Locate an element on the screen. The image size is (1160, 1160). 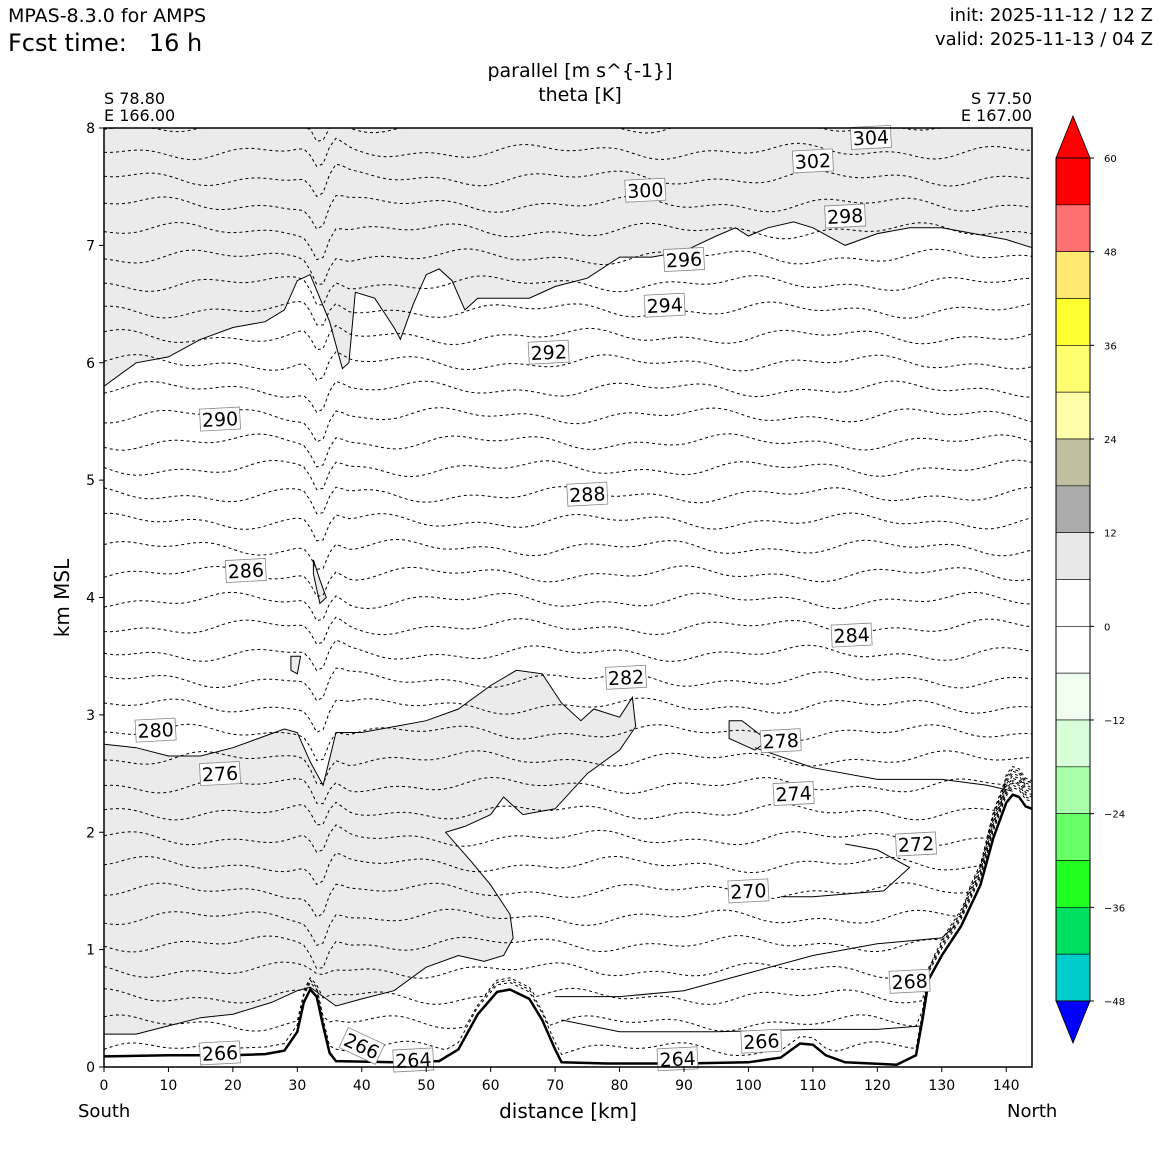
x-tick-label: 60 is located at coordinates (491, 1086).